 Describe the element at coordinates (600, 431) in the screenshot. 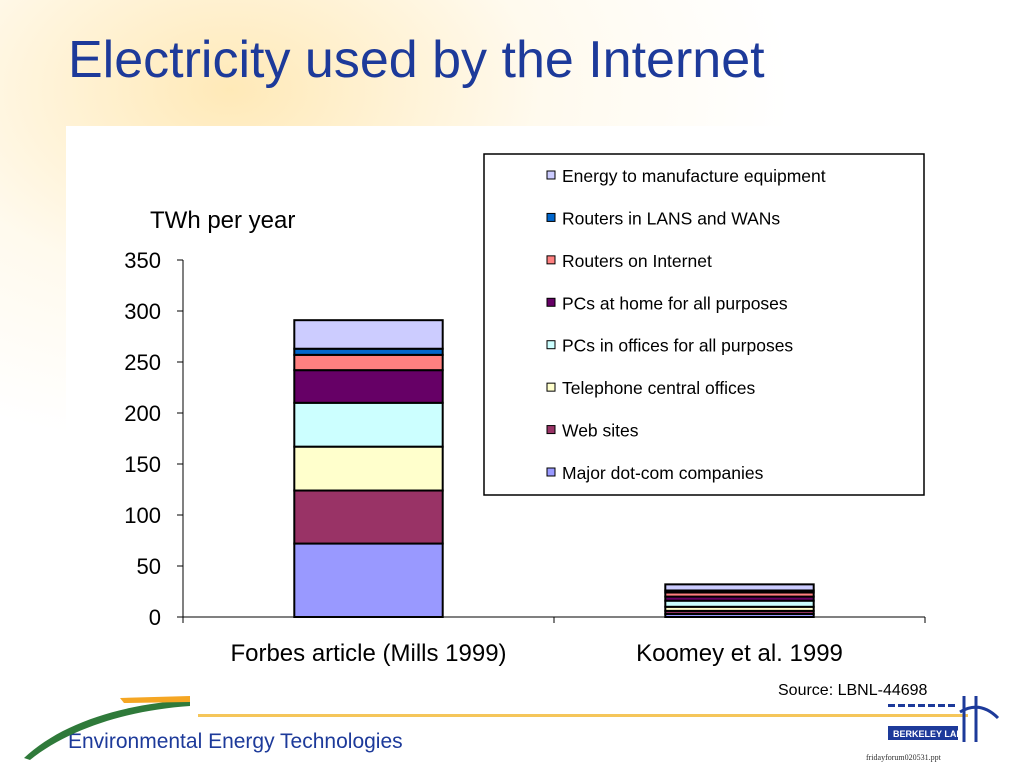

I see `legend-entry: Web sites` at that location.